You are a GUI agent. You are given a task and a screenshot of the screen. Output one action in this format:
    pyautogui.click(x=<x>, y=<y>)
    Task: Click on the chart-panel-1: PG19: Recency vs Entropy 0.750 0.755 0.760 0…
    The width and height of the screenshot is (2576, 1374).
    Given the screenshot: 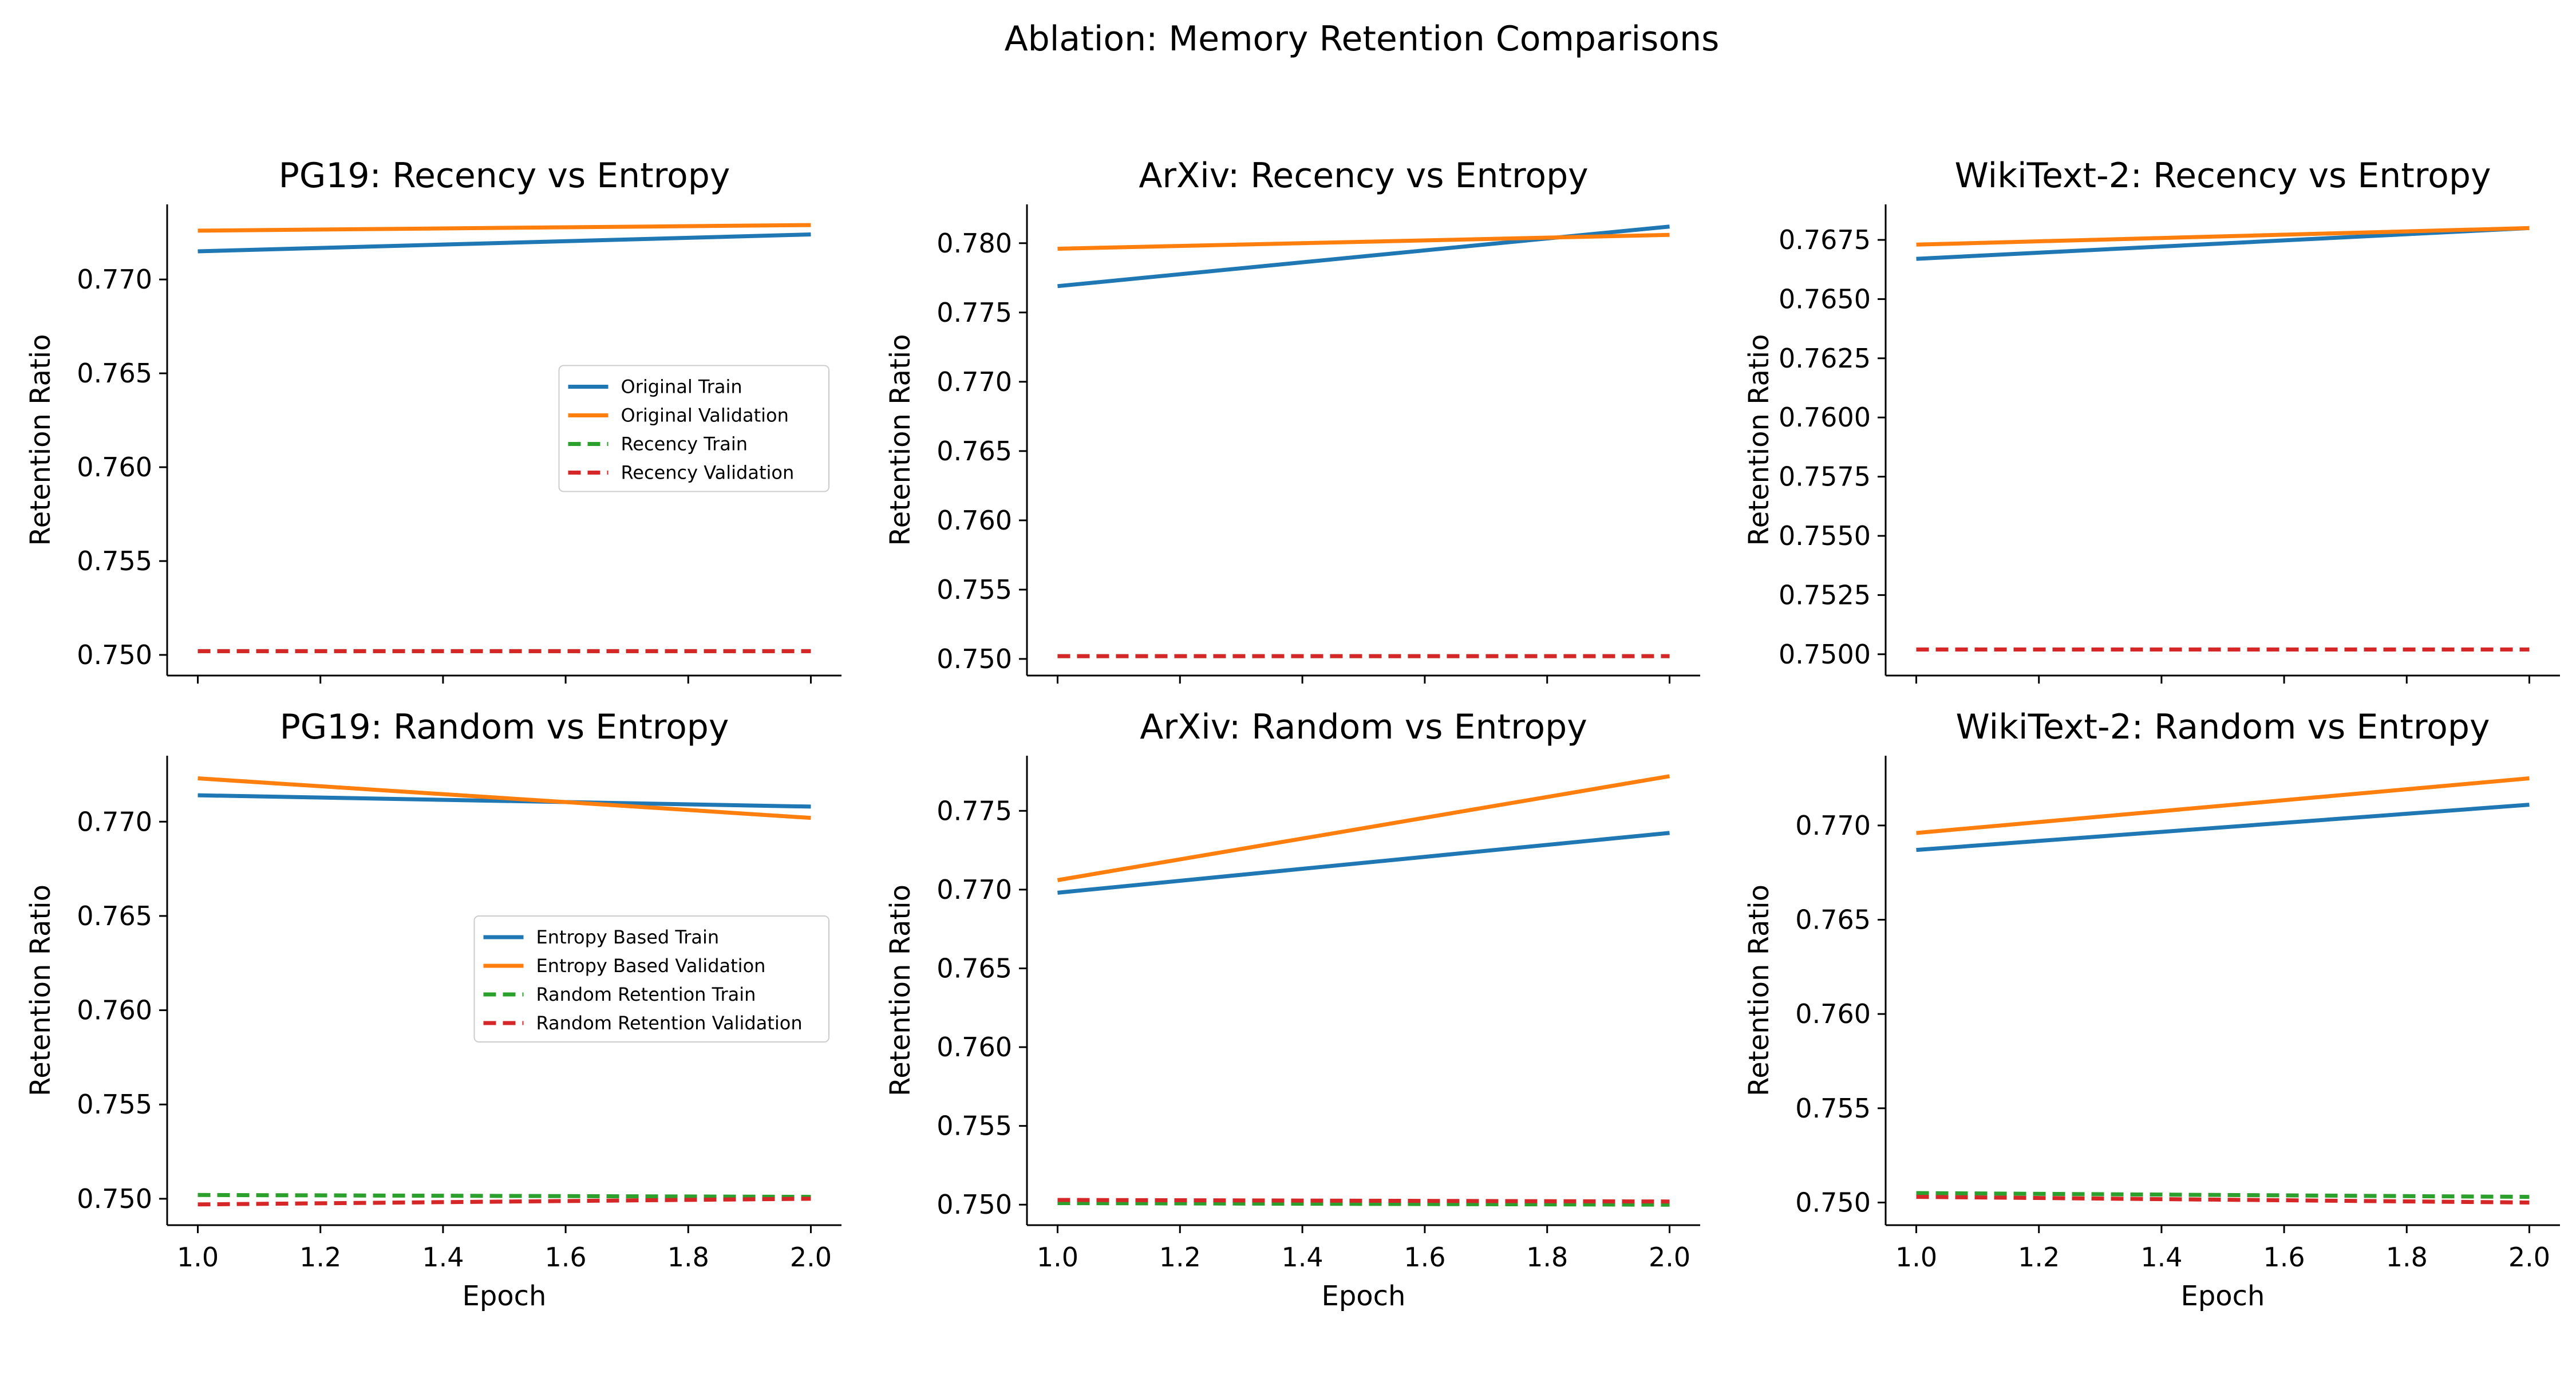 What is the action you would take?
    pyautogui.click(x=433, y=420)
    